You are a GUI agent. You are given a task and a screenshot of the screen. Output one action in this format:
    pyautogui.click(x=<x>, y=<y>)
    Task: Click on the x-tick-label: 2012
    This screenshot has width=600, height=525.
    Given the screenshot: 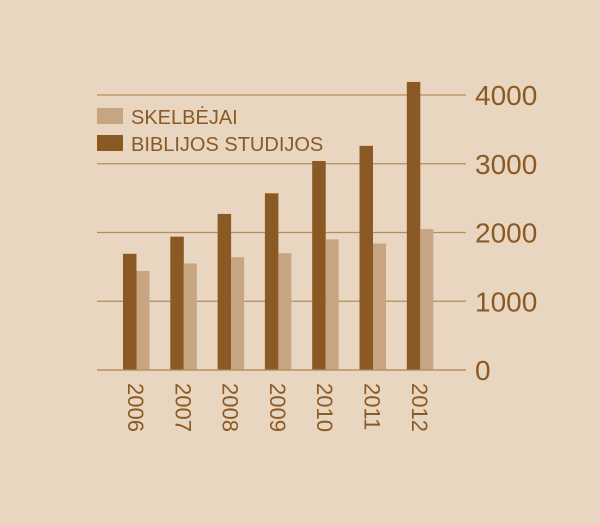 What is the action you would take?
    pyautogui.click(x=419, y=407)
    